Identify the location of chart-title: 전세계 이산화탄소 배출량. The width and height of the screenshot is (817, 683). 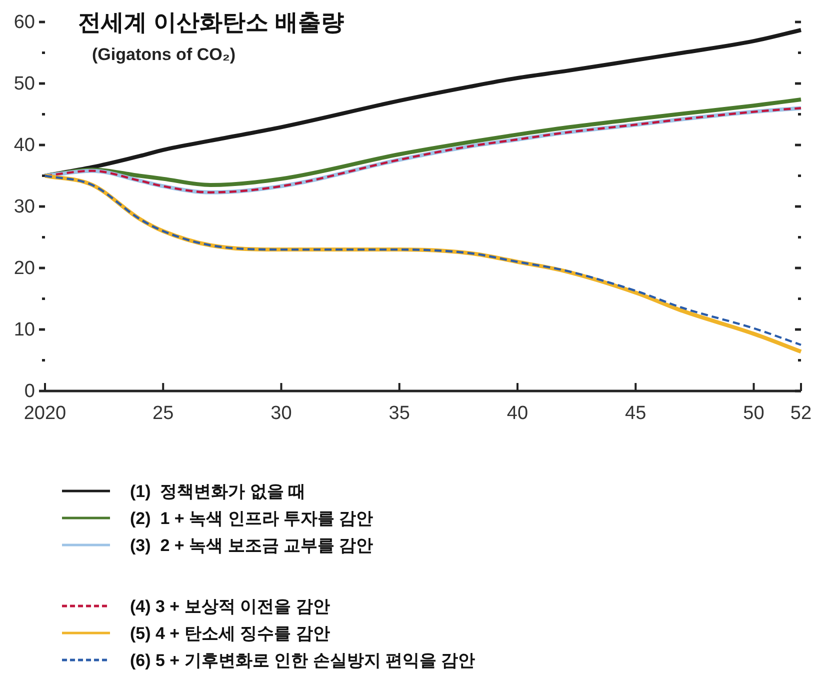
(211, 22).